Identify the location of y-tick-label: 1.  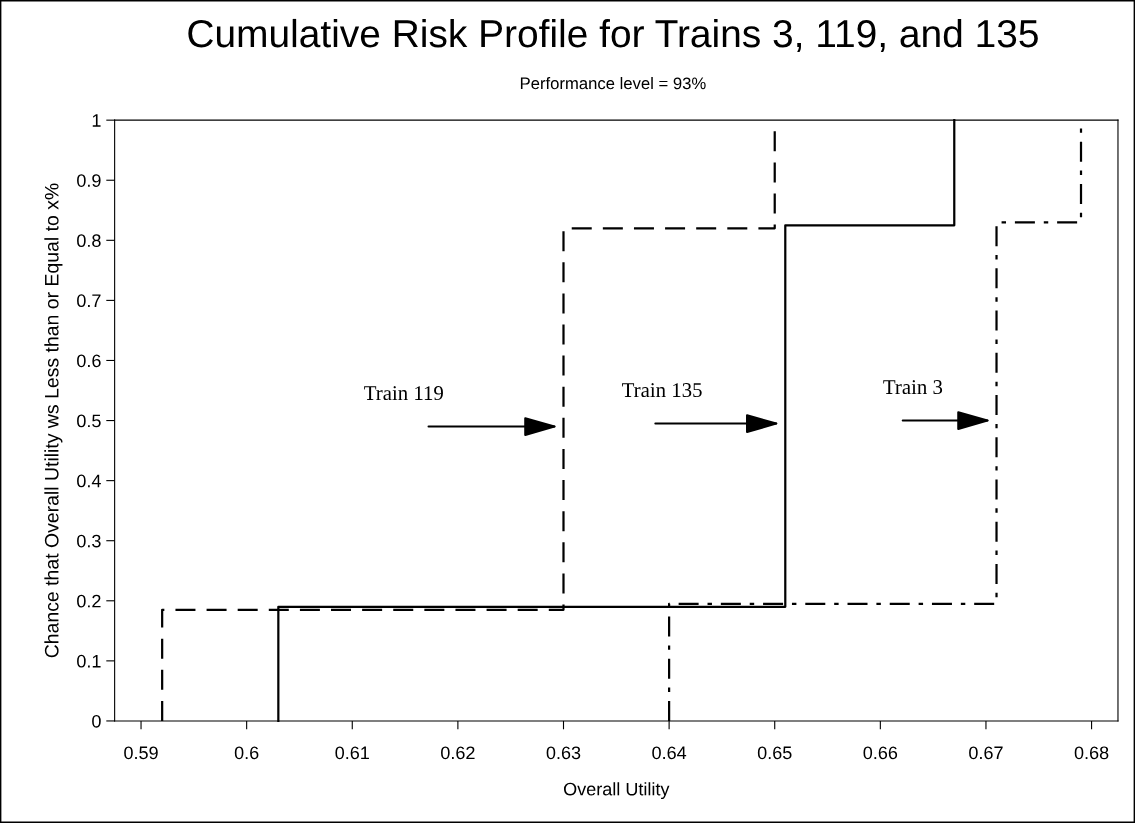
(96, 120).